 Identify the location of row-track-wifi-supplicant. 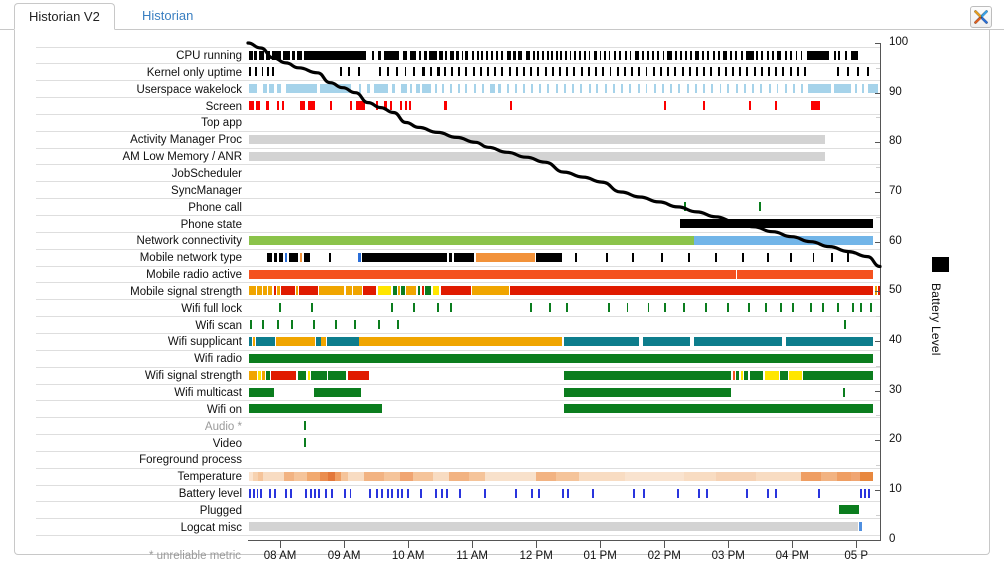
(564, 341).